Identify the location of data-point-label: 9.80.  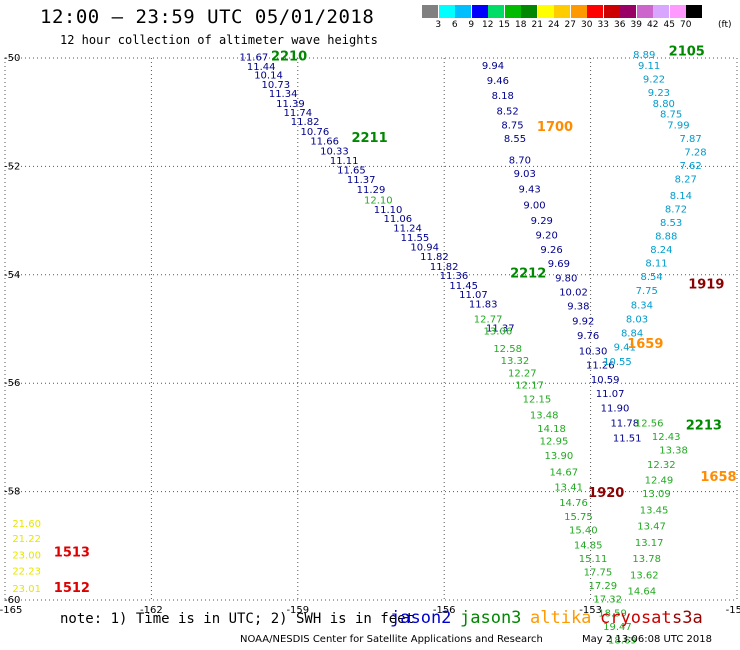
(566, 278).